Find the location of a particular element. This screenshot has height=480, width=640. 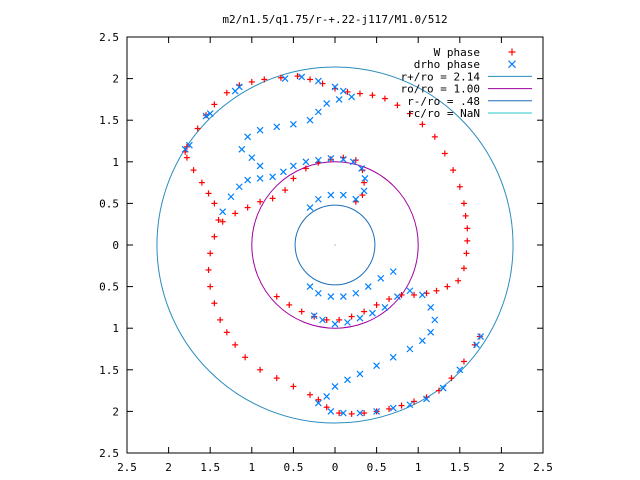

y-tick-label: 2 is located at coordinates (115, 79).